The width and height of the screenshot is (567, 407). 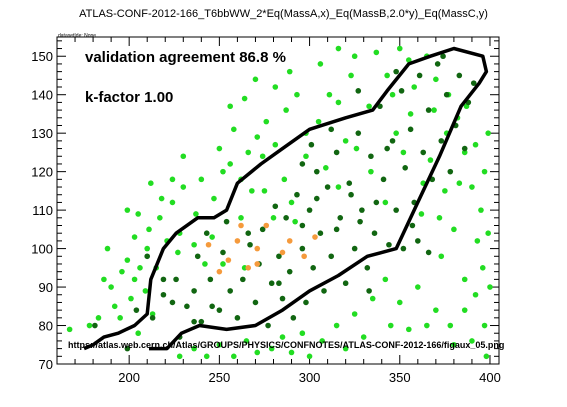 What do you see at coordinates (42, 210) in the screenshot?
I see `y-tick-label: 110` at bounding box center [42, 210].